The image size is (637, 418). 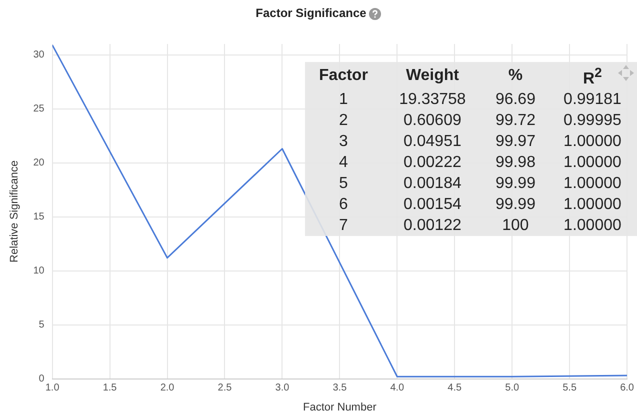 What do you see at coordinates (343, 163) in the screenshot?
I see `annotation: 4` at bounding box center [343, 163].